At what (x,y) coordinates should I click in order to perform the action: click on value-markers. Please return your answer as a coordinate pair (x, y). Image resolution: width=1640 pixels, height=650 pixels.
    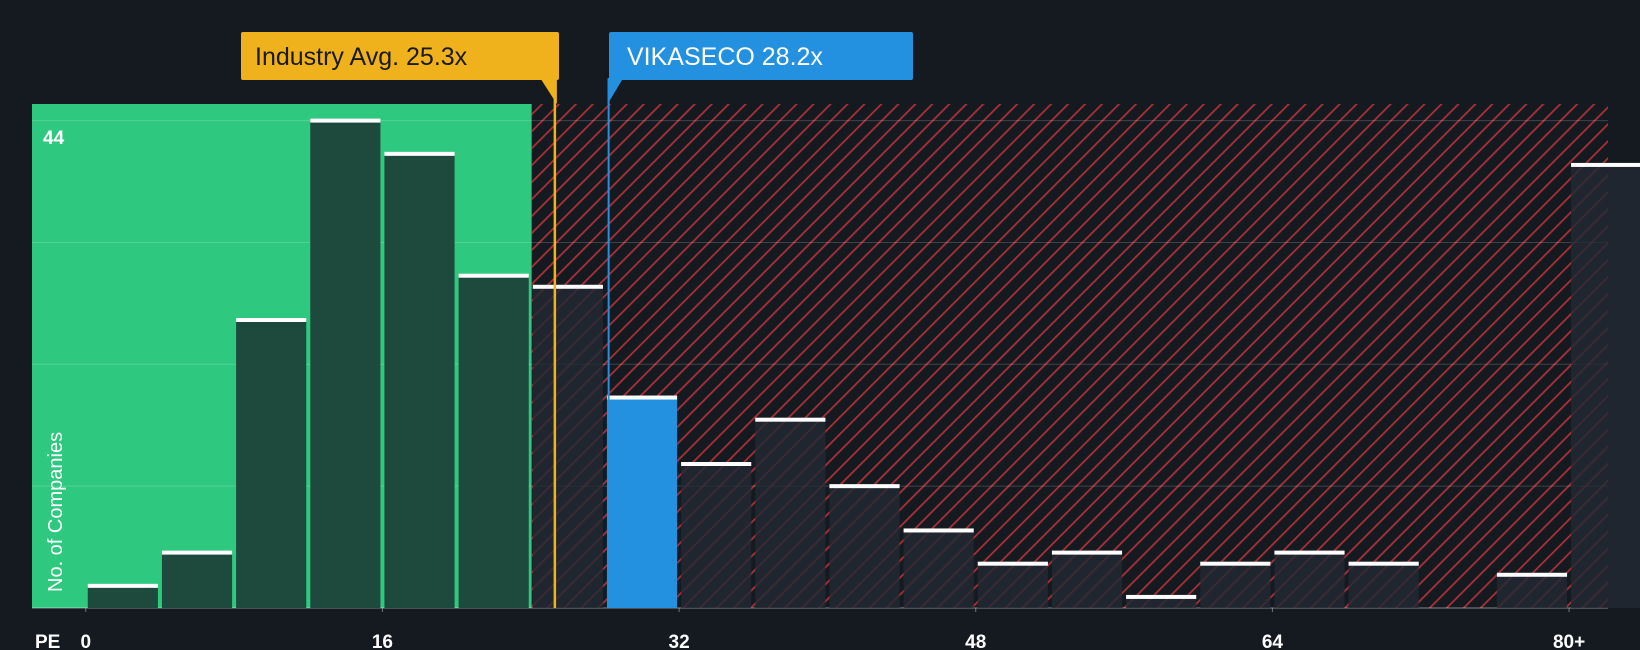
    Looking at the image, I should click on (581, 343).